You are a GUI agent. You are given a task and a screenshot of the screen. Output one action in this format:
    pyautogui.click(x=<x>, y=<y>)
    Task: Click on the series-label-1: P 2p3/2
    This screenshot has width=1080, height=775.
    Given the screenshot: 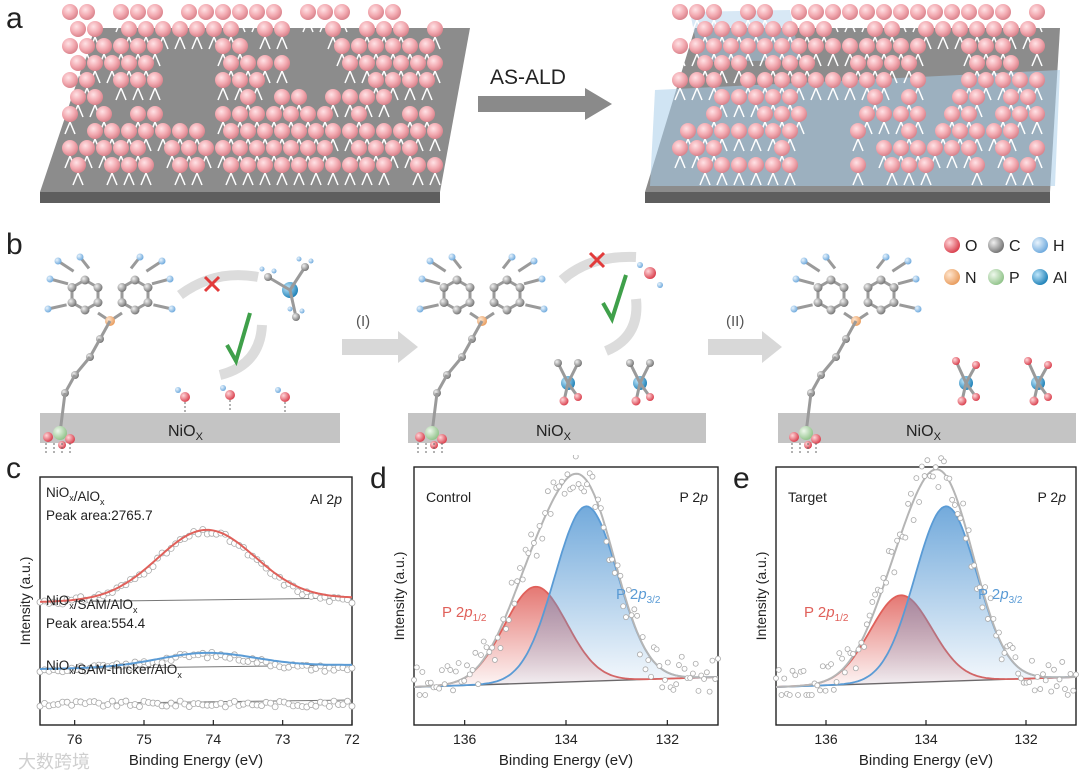 What is the action you would take?
    pyautogui.click(x=1000, y=596)
    